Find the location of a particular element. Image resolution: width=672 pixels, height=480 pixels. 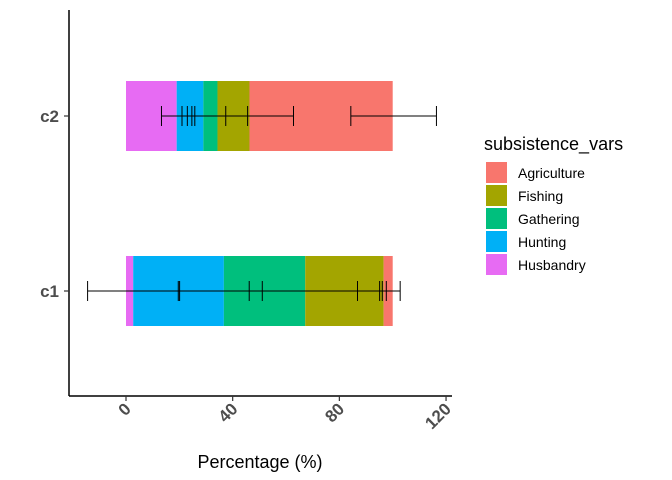

error-bar-c2-fishing is located at coordinates (244, 116).